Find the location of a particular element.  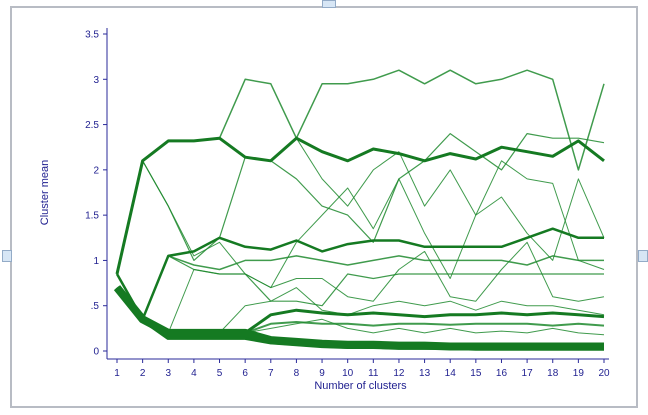

x-tick-label: 9 is located at coordinates (322, 373).